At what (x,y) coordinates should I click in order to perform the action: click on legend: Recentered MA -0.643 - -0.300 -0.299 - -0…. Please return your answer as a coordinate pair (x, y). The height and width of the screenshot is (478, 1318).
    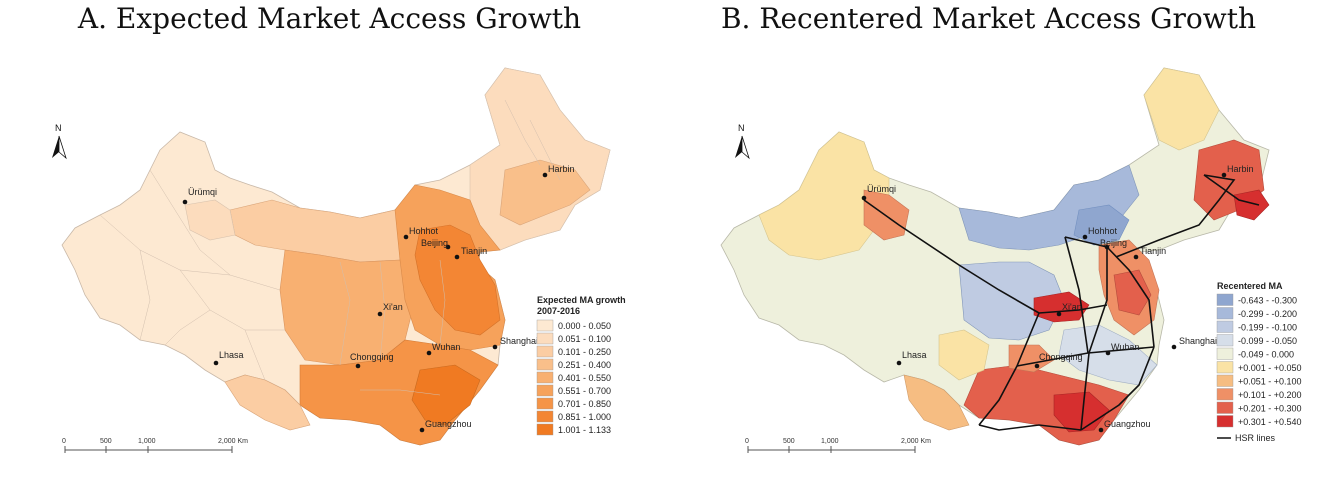
    Looking at the image, I should click on (1259, 362).